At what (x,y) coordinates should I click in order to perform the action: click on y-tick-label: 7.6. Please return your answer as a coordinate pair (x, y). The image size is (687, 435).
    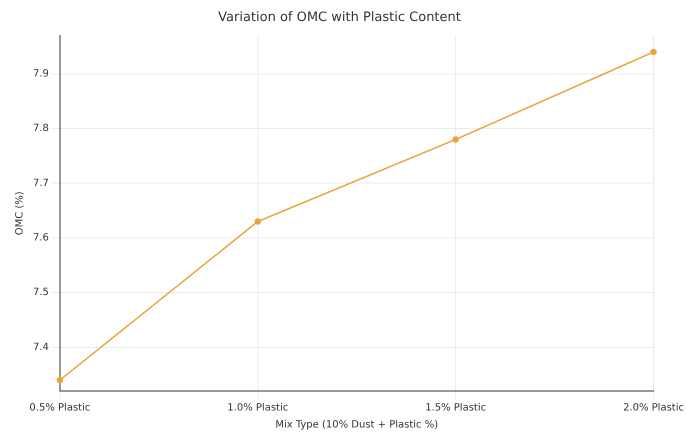
    Looking at the image, I should click on (40, 238).